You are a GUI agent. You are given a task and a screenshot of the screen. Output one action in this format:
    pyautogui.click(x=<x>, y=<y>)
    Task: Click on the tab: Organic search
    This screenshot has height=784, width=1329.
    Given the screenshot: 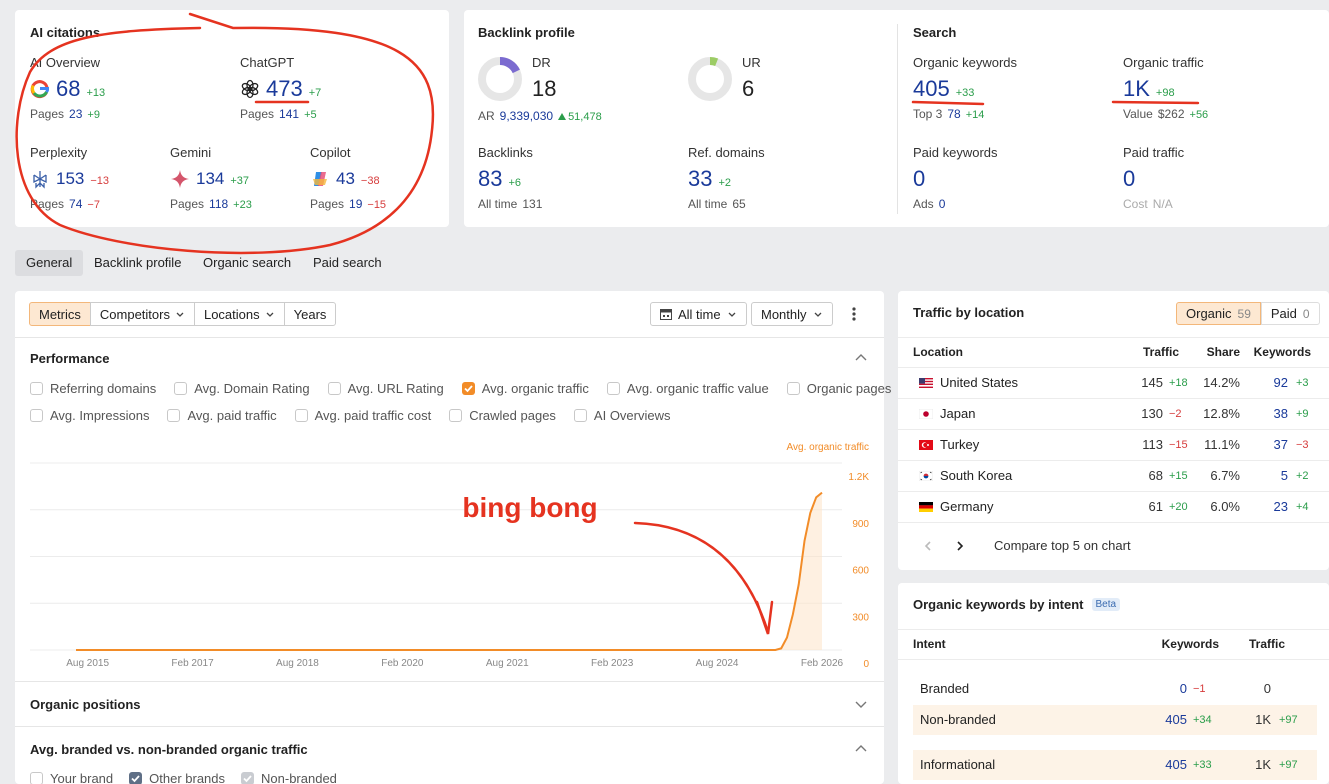 What is the action you would take?
    pyautogui.click(x=247, y=262)
    